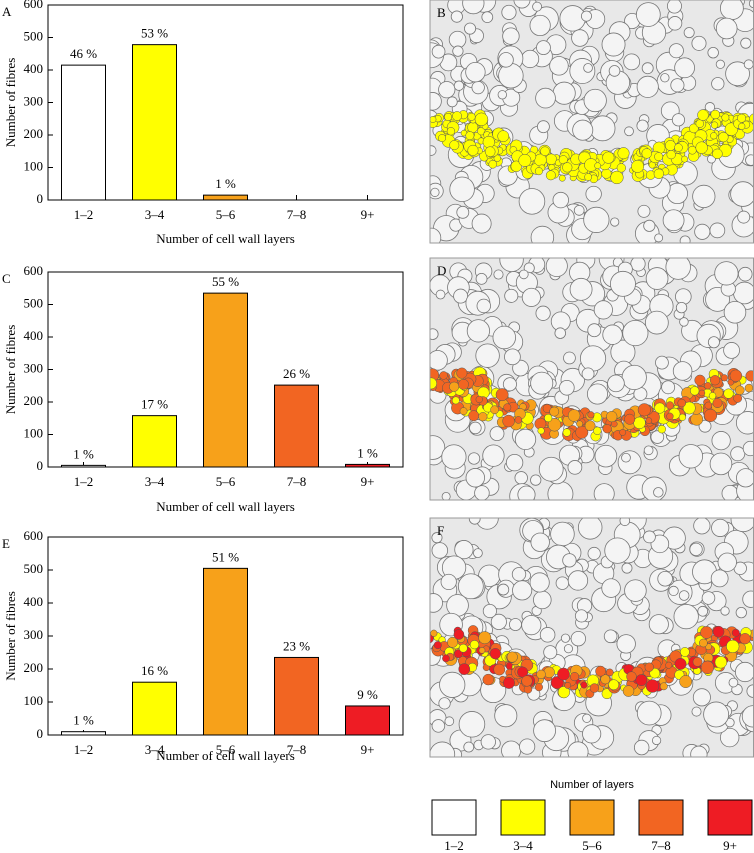 This screenshot has height=853, width=754. Describe the element at coordinates (154, 404) in the screenshot. I see `bar-annotation: 17 %` at that location.